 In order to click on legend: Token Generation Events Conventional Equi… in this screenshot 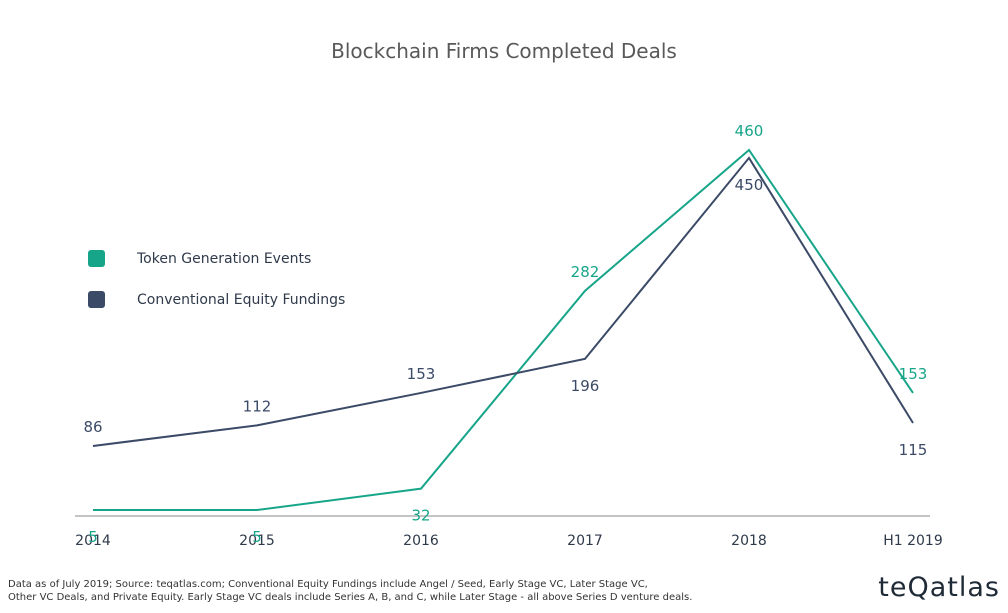, I will do `click(216, 279)`.